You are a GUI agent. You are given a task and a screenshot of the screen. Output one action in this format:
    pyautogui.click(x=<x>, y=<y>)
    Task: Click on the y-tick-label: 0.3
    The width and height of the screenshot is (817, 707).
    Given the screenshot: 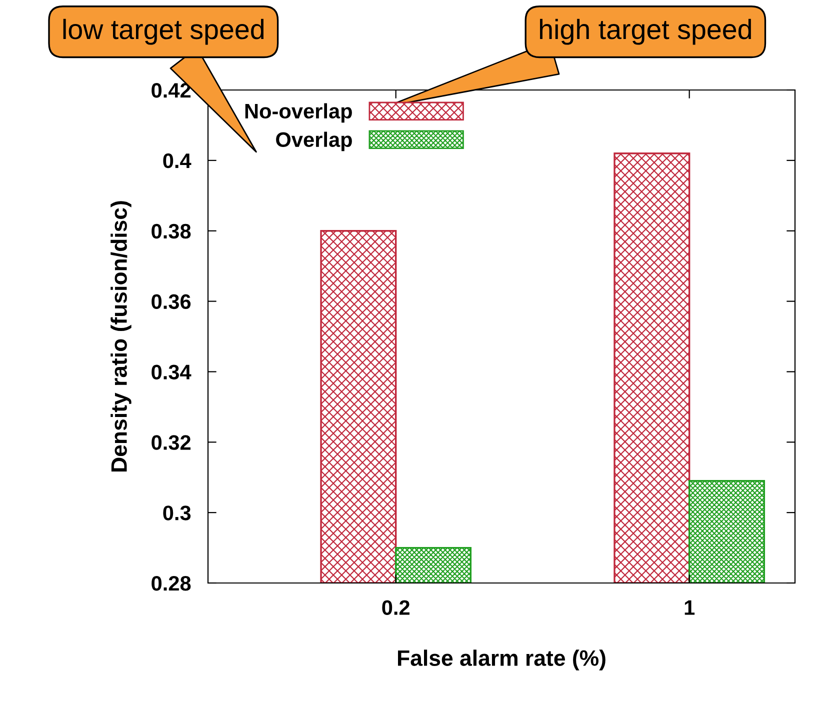 What is the action you would take?
    pyautogui.click(x=177, y=513)
    